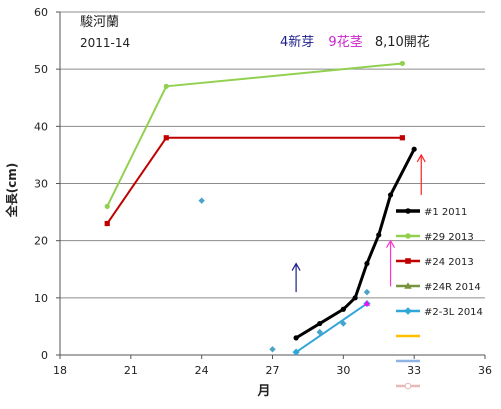 Image resolution: width=501 pixels, height=409 pixels. What do you see at coordinates (99, 22) in the screenshot?
I see `chart-title-line-1: 駿河蘭` at bounding box center [99, 22].